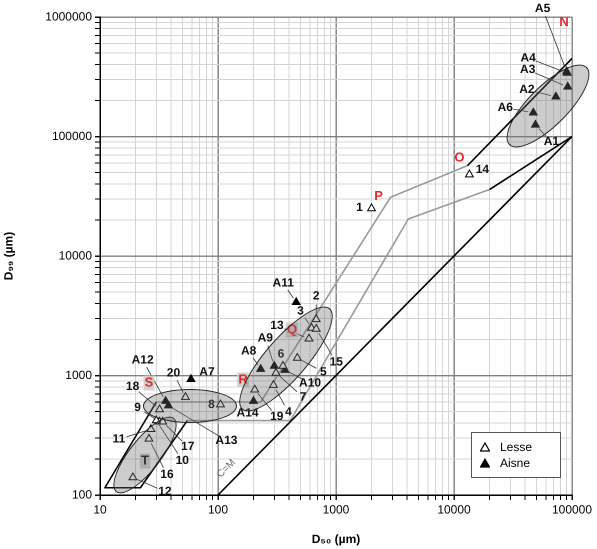 The width and height of the screenshot is (597, 549). What do you see at coordinates (119, 439) in the screenshot?
I see `annotation: 11` at bounding box center [119, 439].